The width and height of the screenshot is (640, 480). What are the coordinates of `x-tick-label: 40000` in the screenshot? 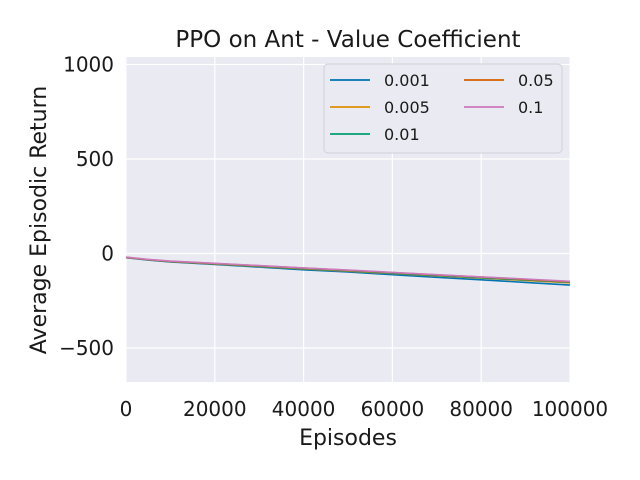 It's located at (304, 409).